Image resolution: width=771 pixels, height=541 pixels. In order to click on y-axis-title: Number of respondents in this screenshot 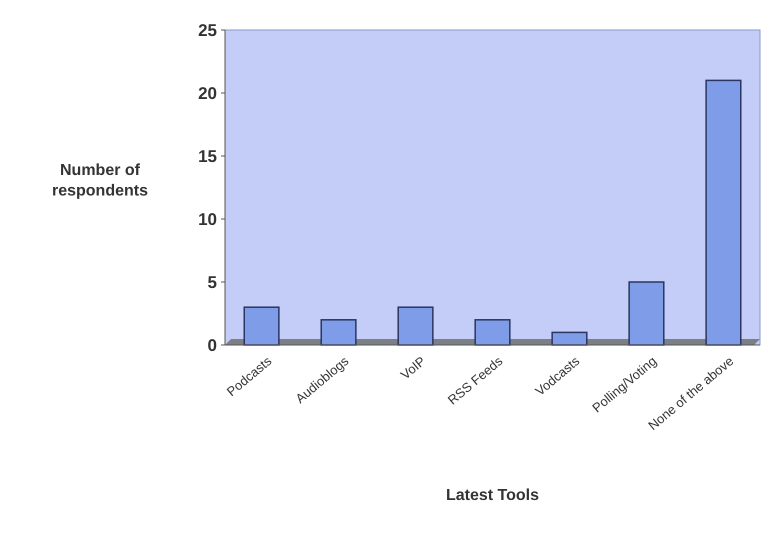, I will do `click(100, 181)`.